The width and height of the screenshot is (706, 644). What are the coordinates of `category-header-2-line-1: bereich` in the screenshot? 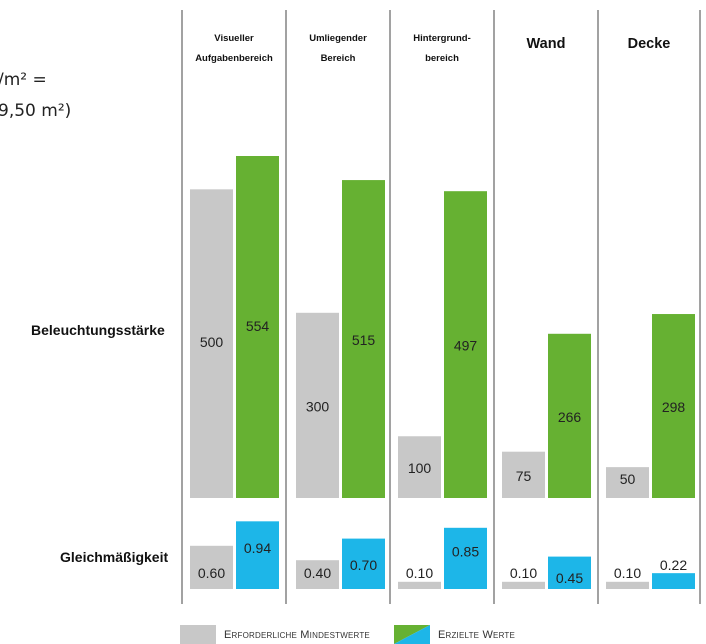 It's located at (442, 58).